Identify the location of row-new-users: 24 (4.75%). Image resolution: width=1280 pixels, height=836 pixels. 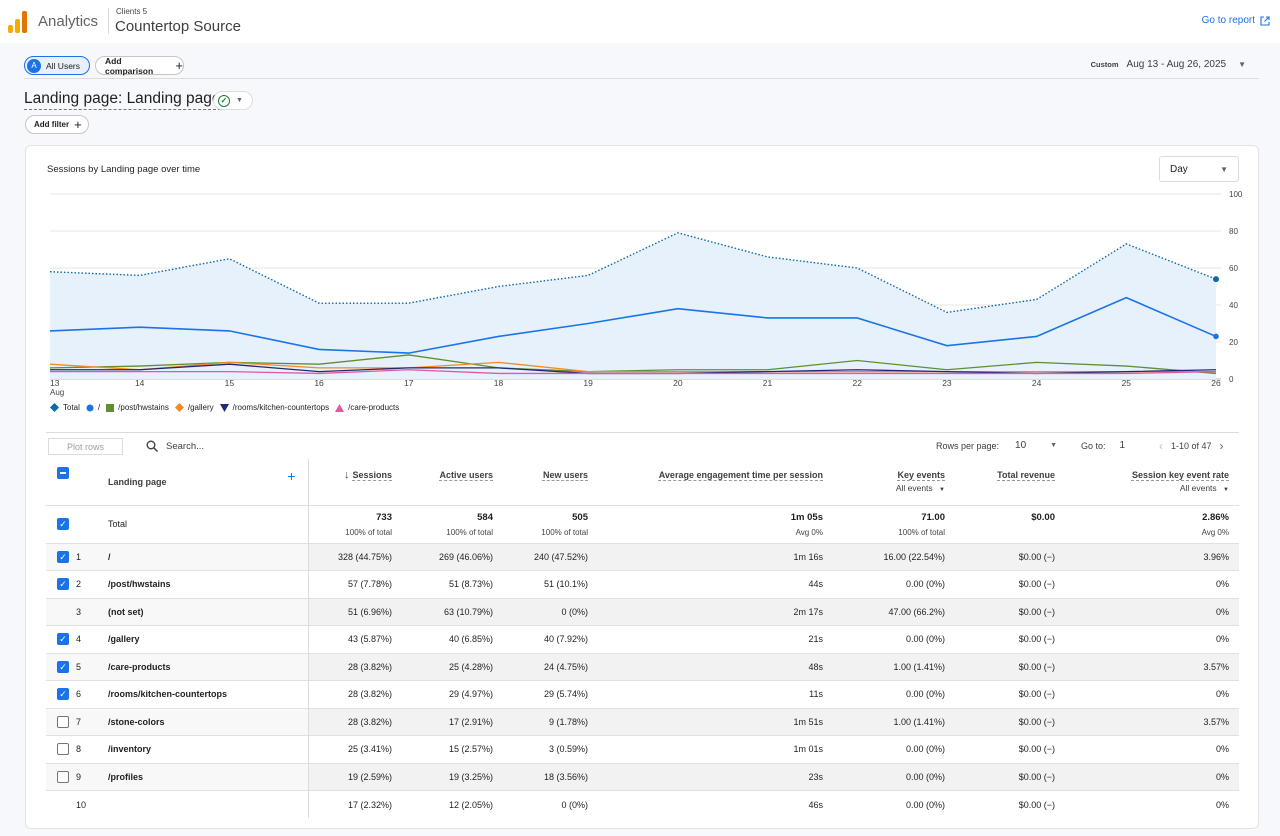
(550, 667).